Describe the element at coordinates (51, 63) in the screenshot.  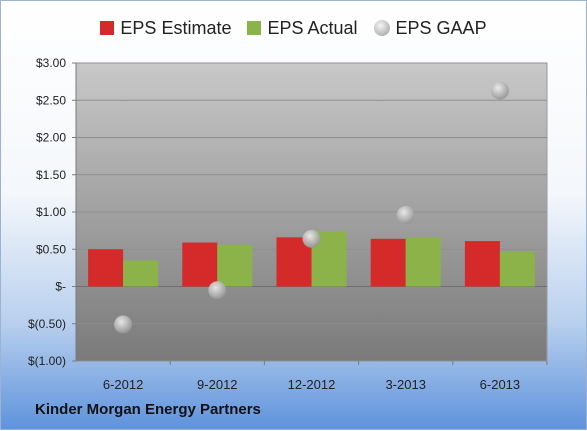
I see `y-tick-label: $3.00` at that location.